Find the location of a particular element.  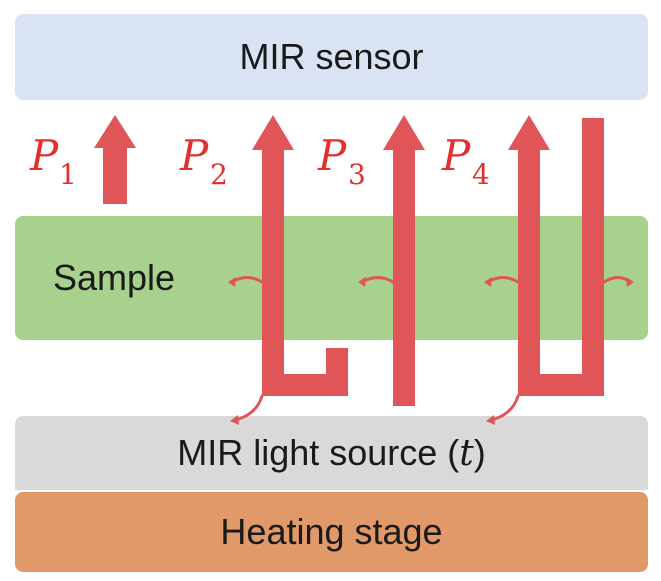

p3-subscript: 3 is located at coordinates (357, 174).